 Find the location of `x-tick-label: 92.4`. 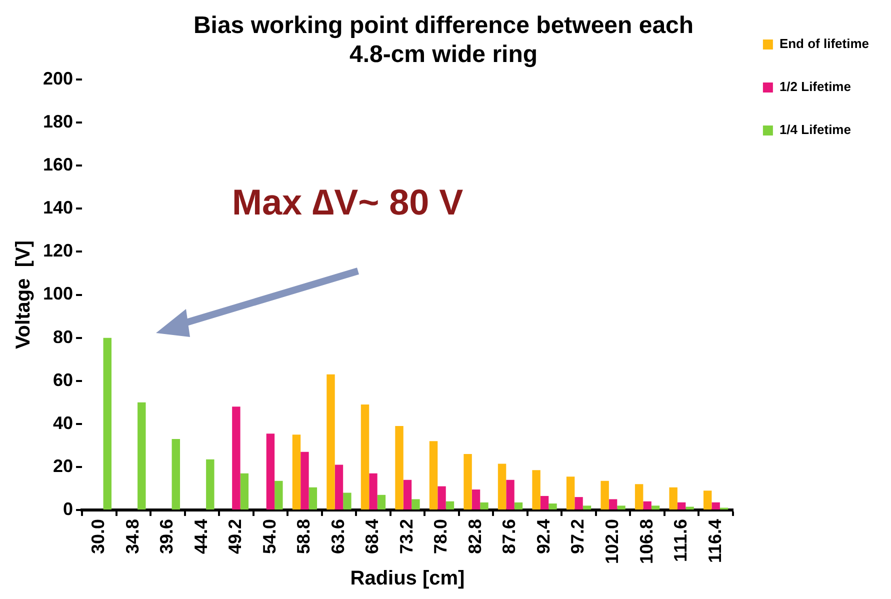

x-tick-label: 92.4 is located at coordinates (543, 536).